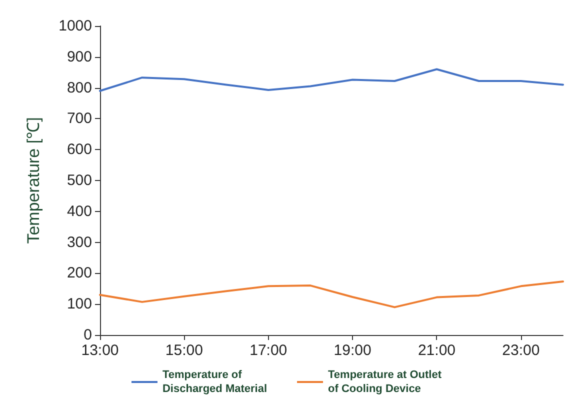 The width and height of the screenshot is (573, 409). What do you see at coordinates (215, 382) in the screenshot?
I see `legend-label: Temperature of Discharged Material` at bounding box center [215, 382].